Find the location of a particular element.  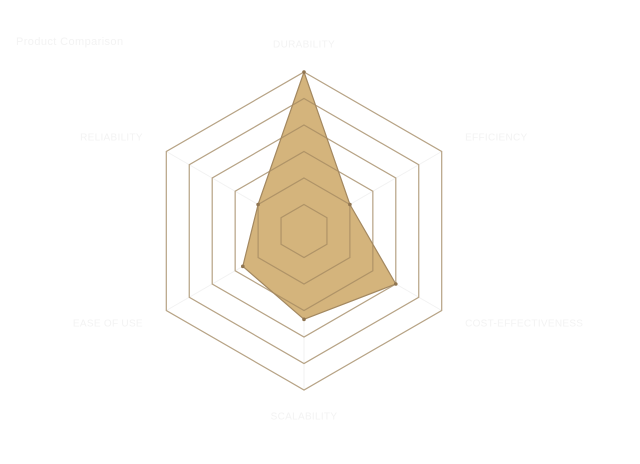

axis-label-2: EFFICIENCY is located at coordinates (496, 138).